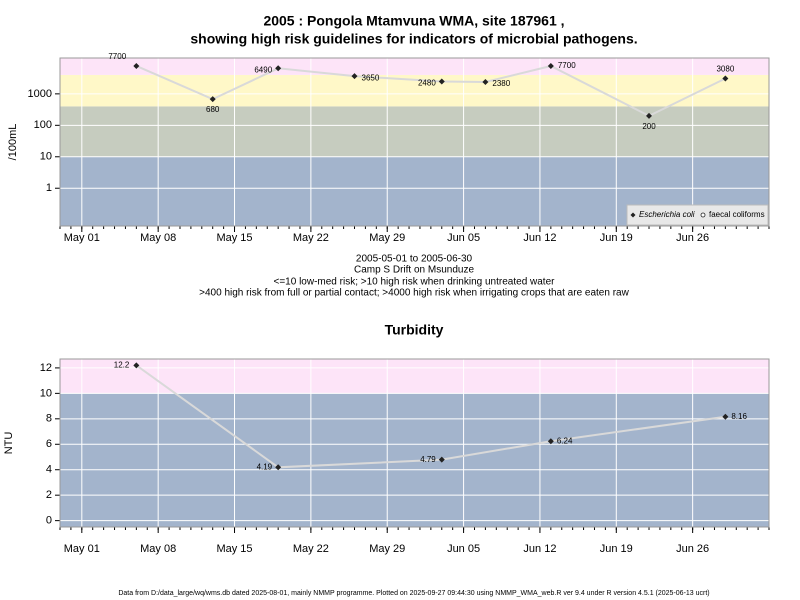 This screenshot has height=600, width=800. Describe the element at coordinates (265, 466) in the screenshot. I see `data-label: 4.19` at that location.